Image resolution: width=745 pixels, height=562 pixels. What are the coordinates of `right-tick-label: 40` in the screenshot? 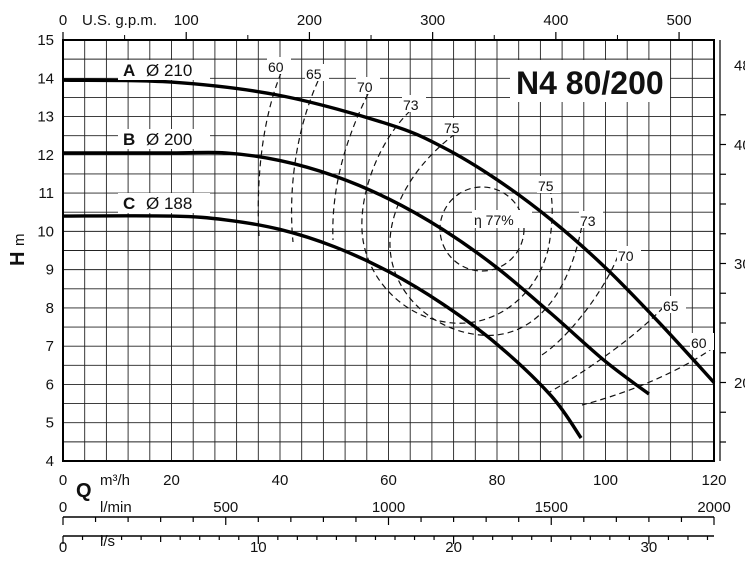 It's located at (739, 145).